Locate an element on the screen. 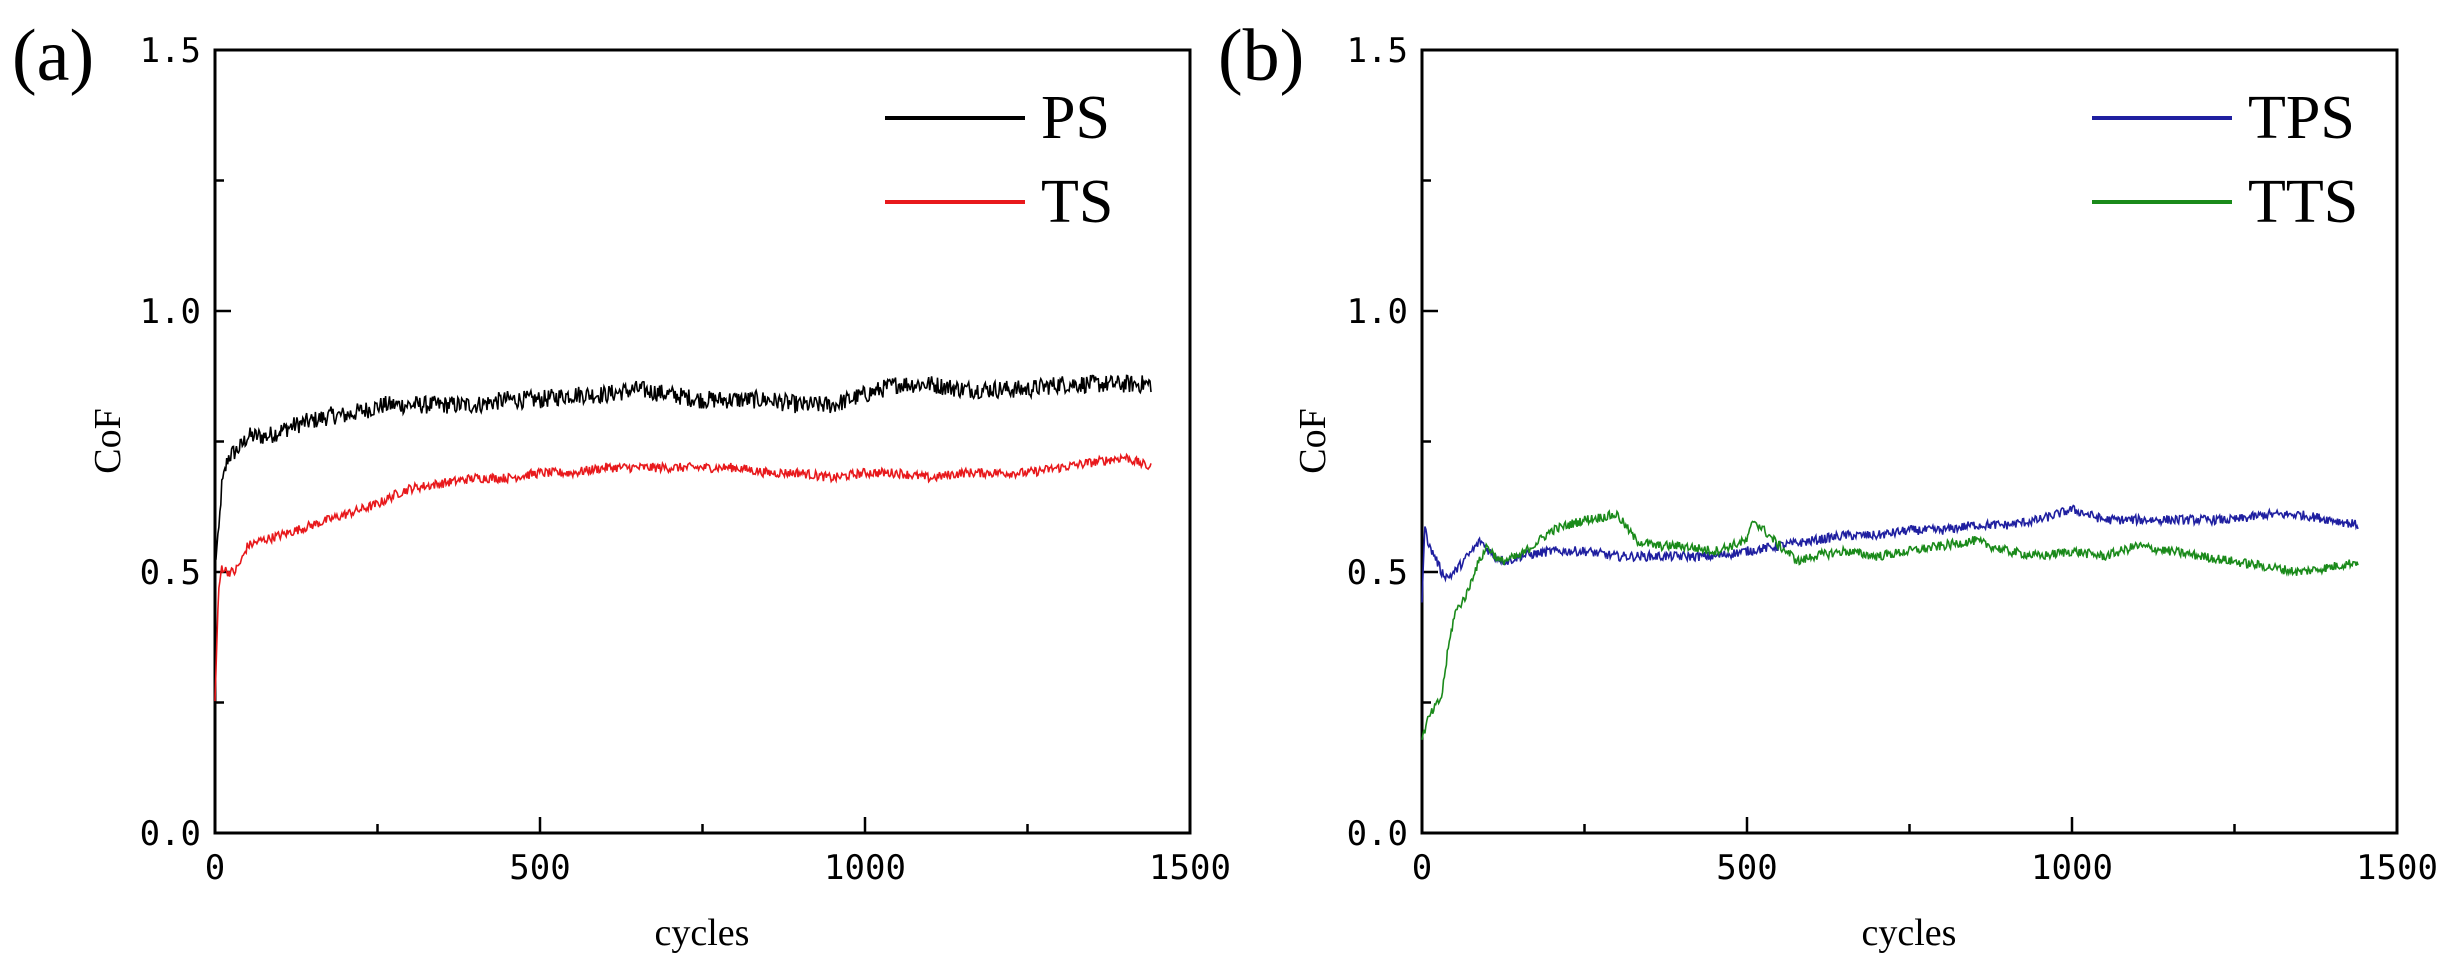 The width and height of the screenshot is (2446, 970). panel-label-b: (b) is located at coordinates (1261, 56).